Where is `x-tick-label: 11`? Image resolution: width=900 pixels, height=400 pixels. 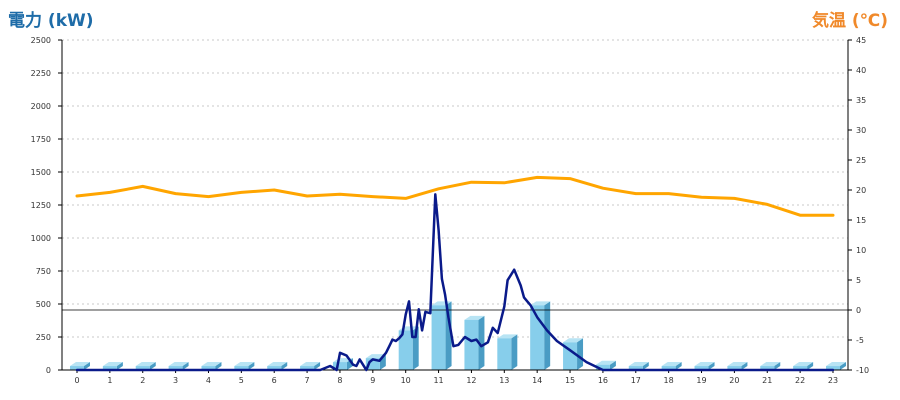
x-tick-label: 11 is located at coordinates (438, 380).